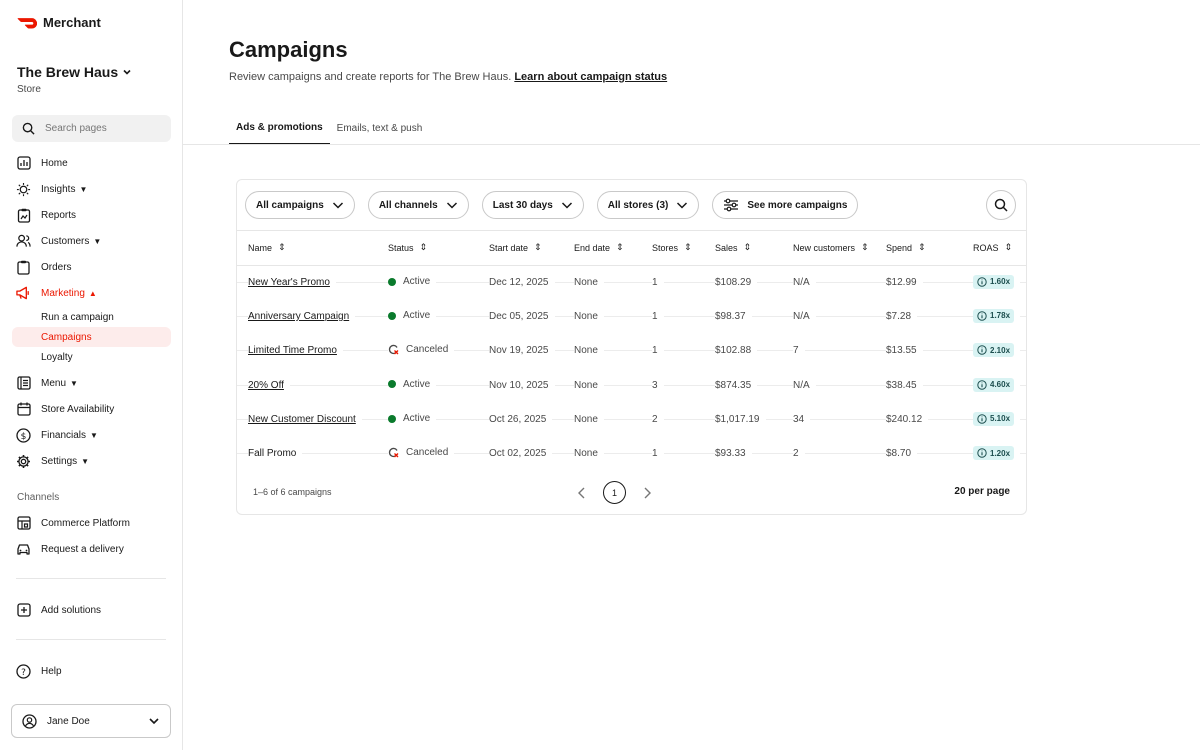 The image size is (1200, 750). I want to click on column-header-end-date: End date ⇕, so click(613, 248).